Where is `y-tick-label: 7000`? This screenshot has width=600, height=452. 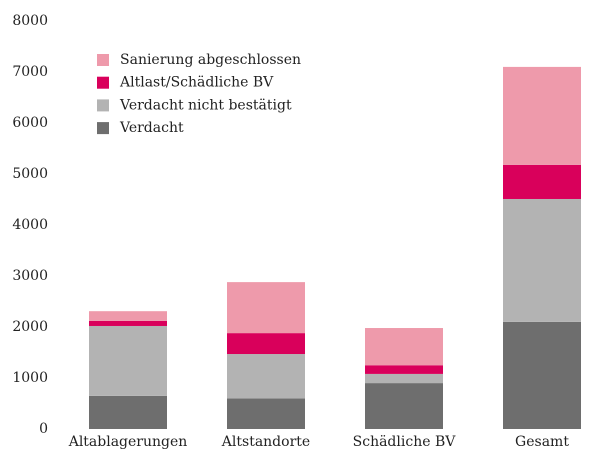 y-tick-label: 7000 is located at coordinates (30, 72).